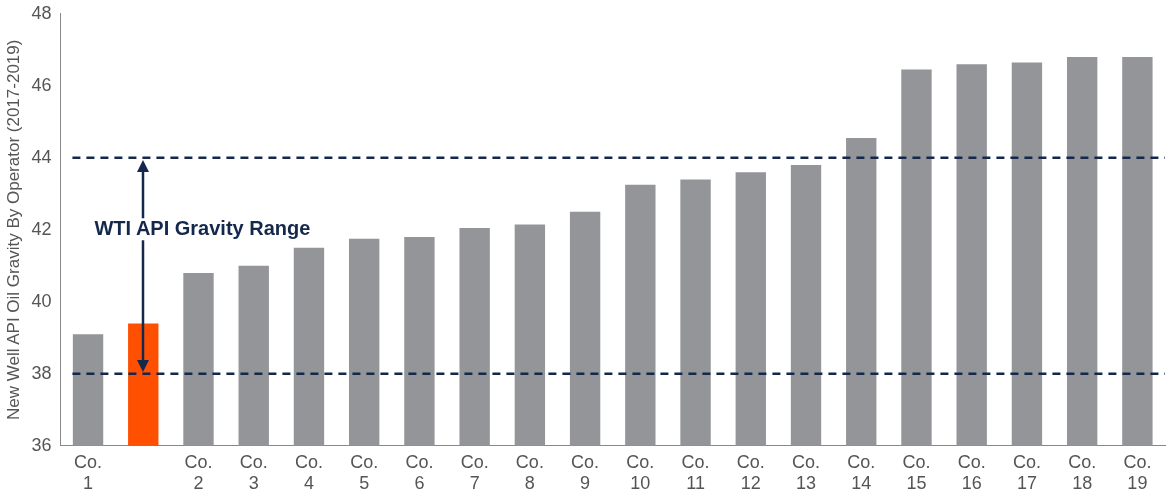 This screenshot has width=1173, height=501. Describe the element at coordinates (640, 472) in the screenshot. I see `x-tick-label: Co. 10` at that location.